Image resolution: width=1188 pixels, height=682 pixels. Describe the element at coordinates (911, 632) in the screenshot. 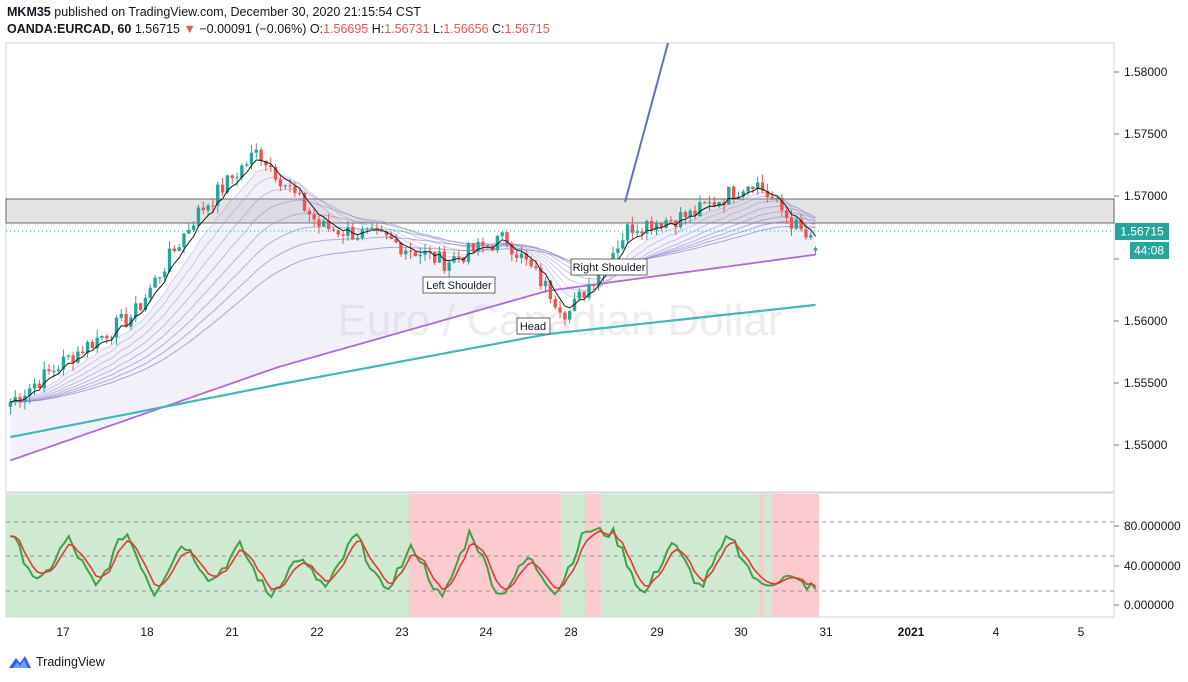

I see `time-tick-label-year: 2021` at that location.